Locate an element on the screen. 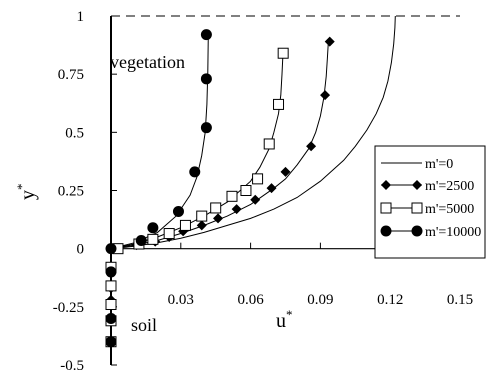 This screenshot has width=494, height=376. legend-box is located at coordinates (430, 202).